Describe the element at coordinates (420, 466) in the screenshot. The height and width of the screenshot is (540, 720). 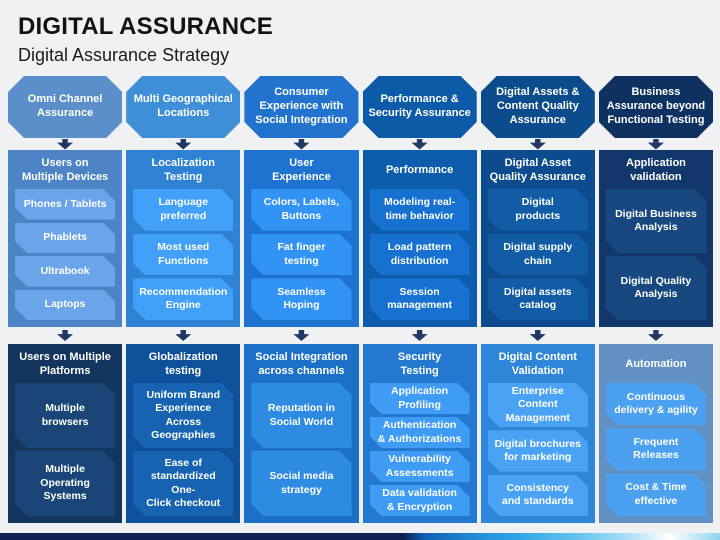
I see `panel-item: Vulnerability Assessments` at that location.